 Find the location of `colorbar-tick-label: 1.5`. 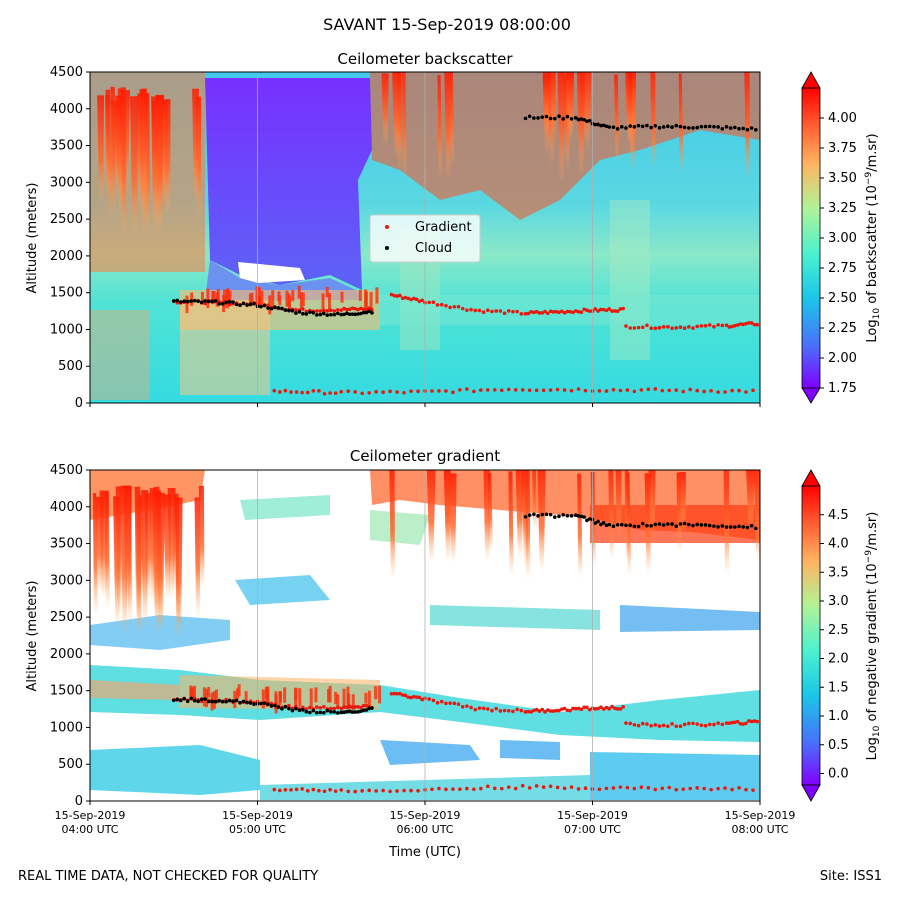

colorbar-tick-label: 1.5 is located at coordinates (838, 687).